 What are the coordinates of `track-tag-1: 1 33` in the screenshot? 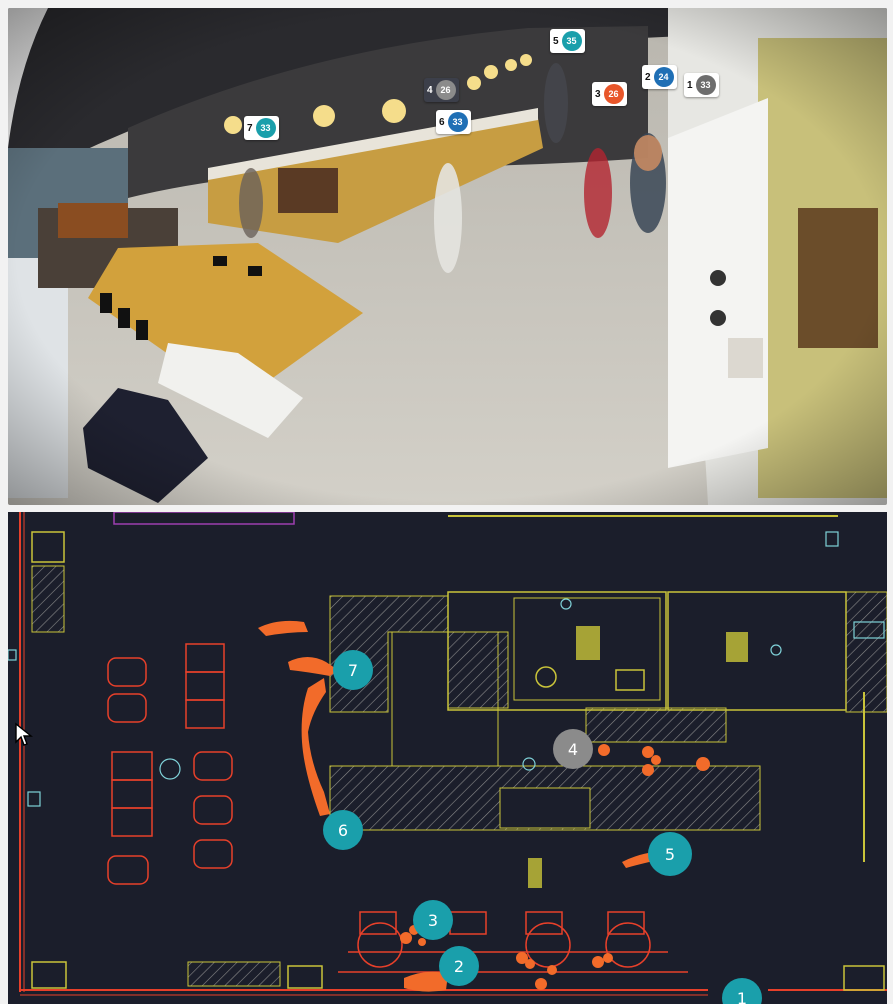 It's located at (701, 85).